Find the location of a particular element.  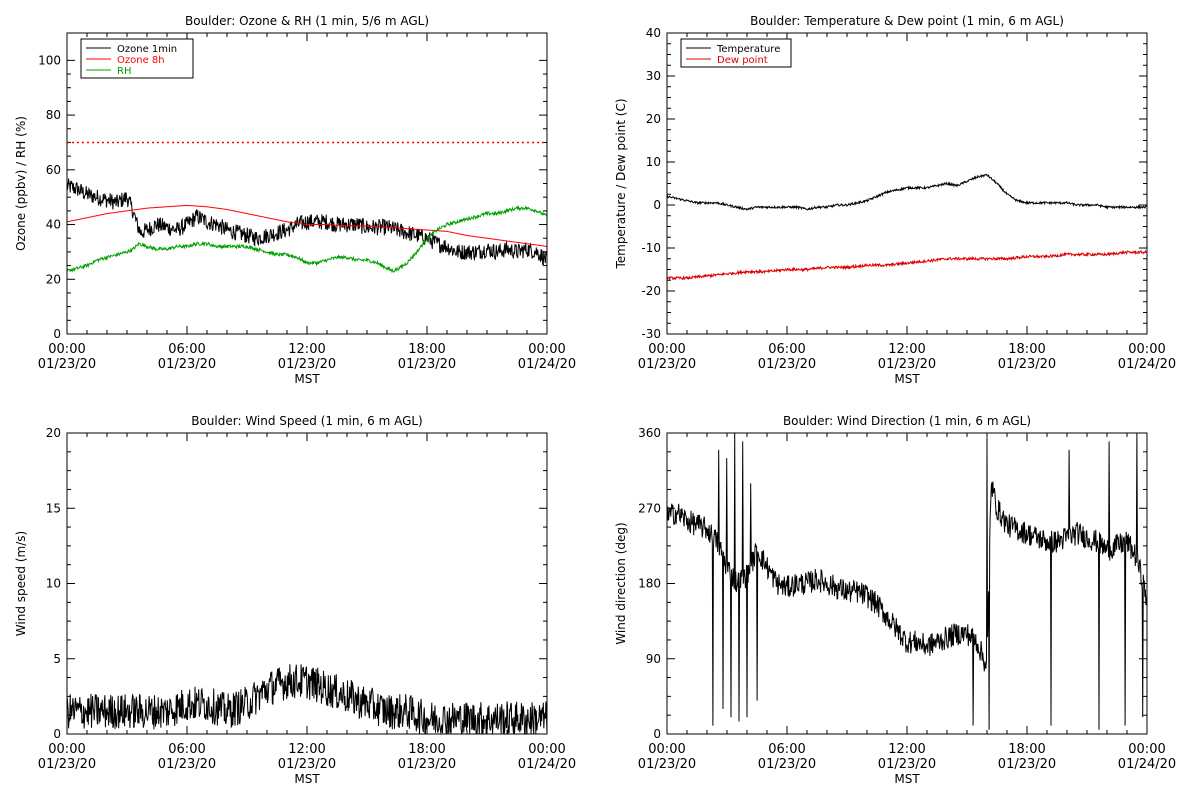

y-tick-label: 100 is located at coordinates (49, 60).